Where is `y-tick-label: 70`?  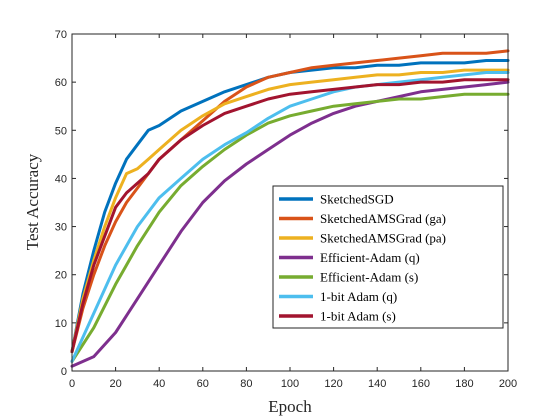 y-tick-label: 70 is located at coordinates (61, 35).